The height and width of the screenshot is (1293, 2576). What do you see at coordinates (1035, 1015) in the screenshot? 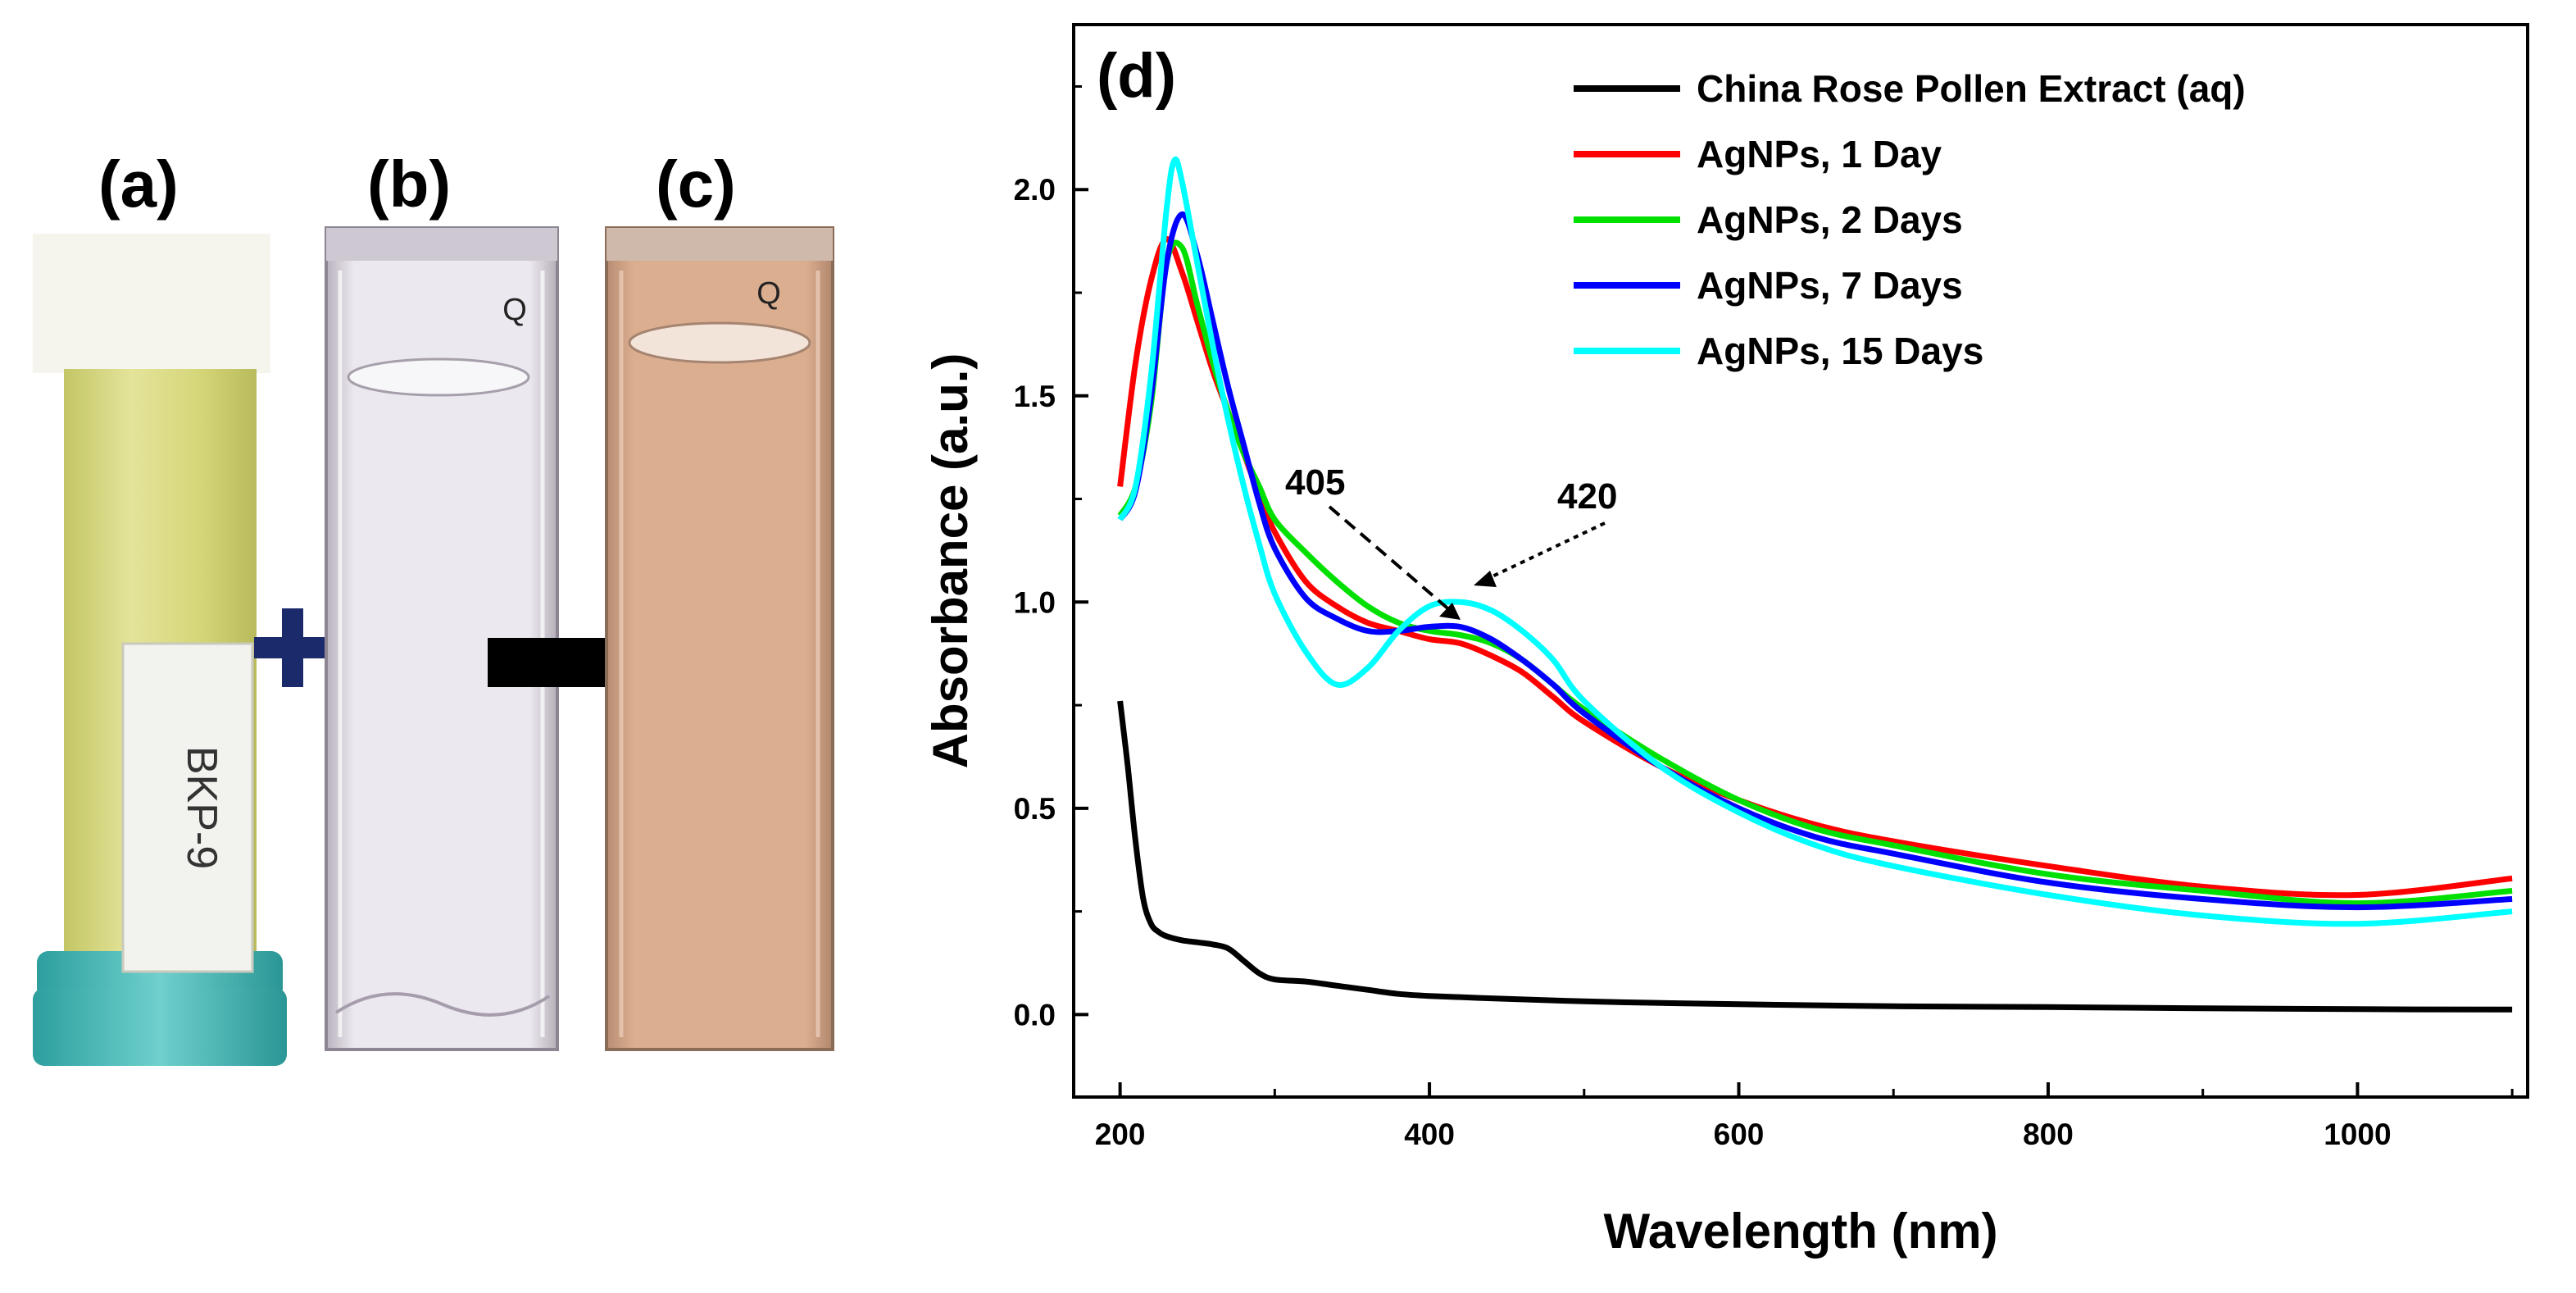
I see `y-tick-label: 0.0` at bounding box center [1035, 1015].